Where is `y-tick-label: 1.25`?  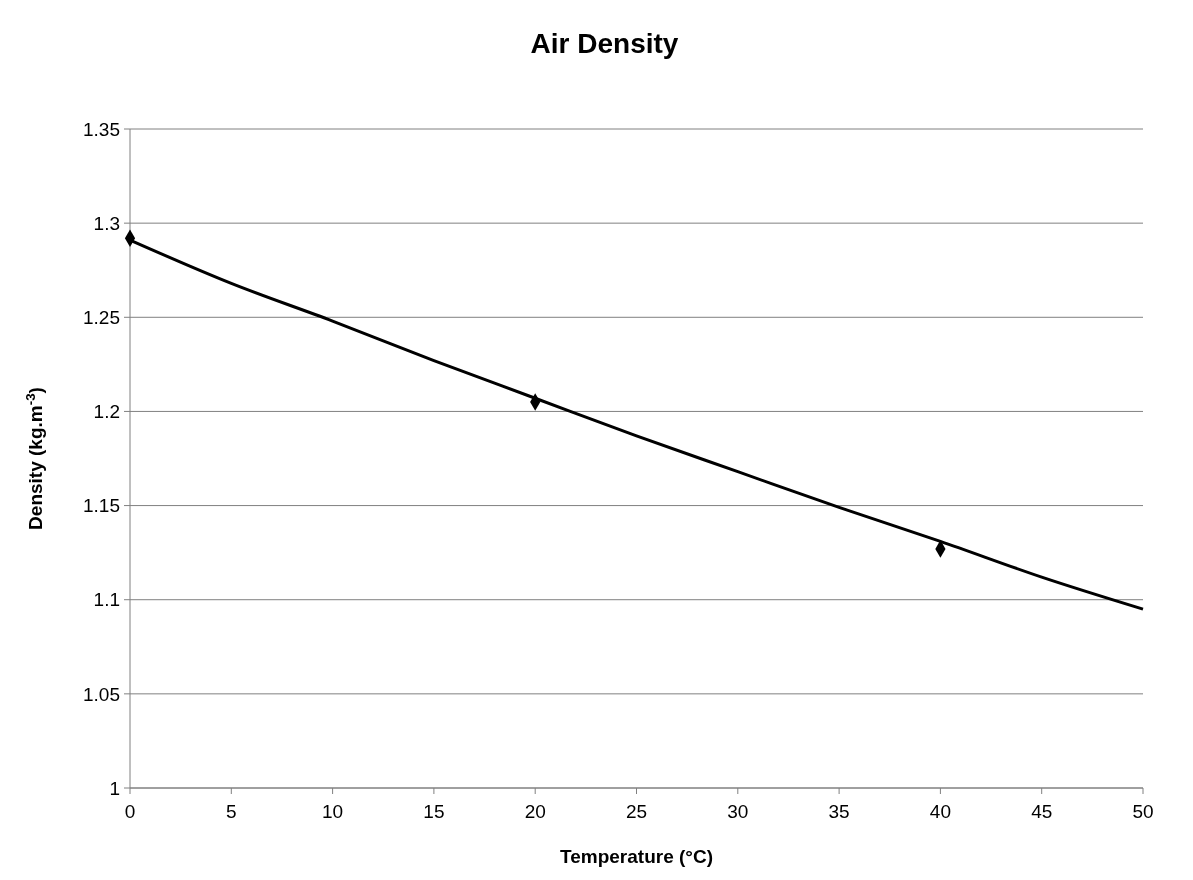
y-tick-label: 1.25 is located at coordinates (101, 317).